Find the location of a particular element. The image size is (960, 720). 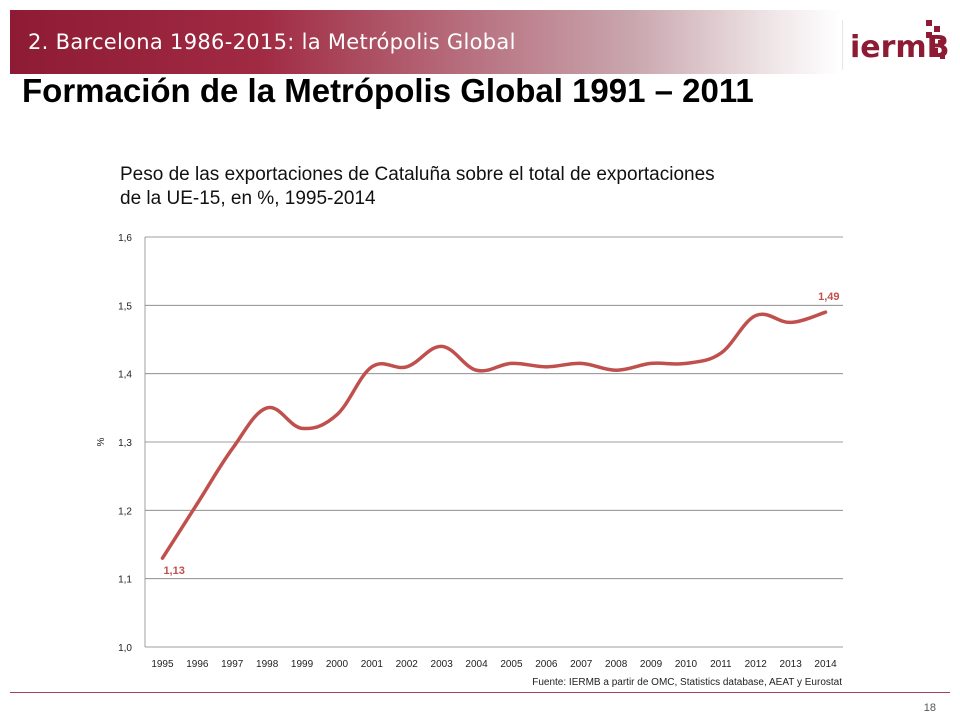

y-tick-label: 1,6 is located at coordinates (125, 238).